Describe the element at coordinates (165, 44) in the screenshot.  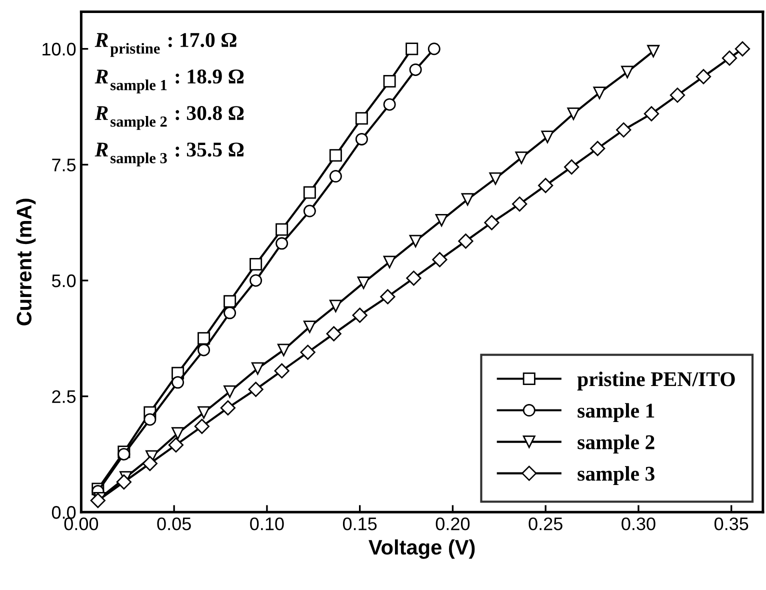
I see `annotation: Rpristine : 17.0 Ω` at that location.